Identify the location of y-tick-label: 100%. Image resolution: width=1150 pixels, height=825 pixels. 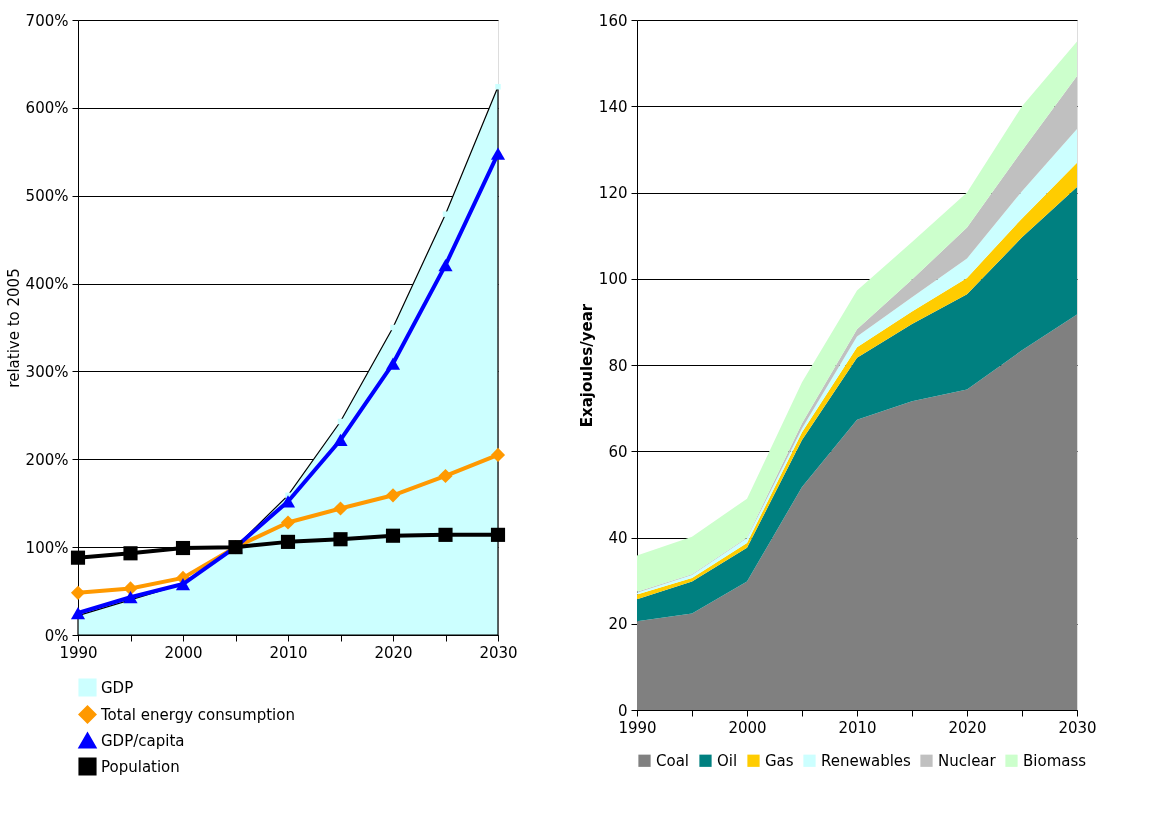
(47, 547).